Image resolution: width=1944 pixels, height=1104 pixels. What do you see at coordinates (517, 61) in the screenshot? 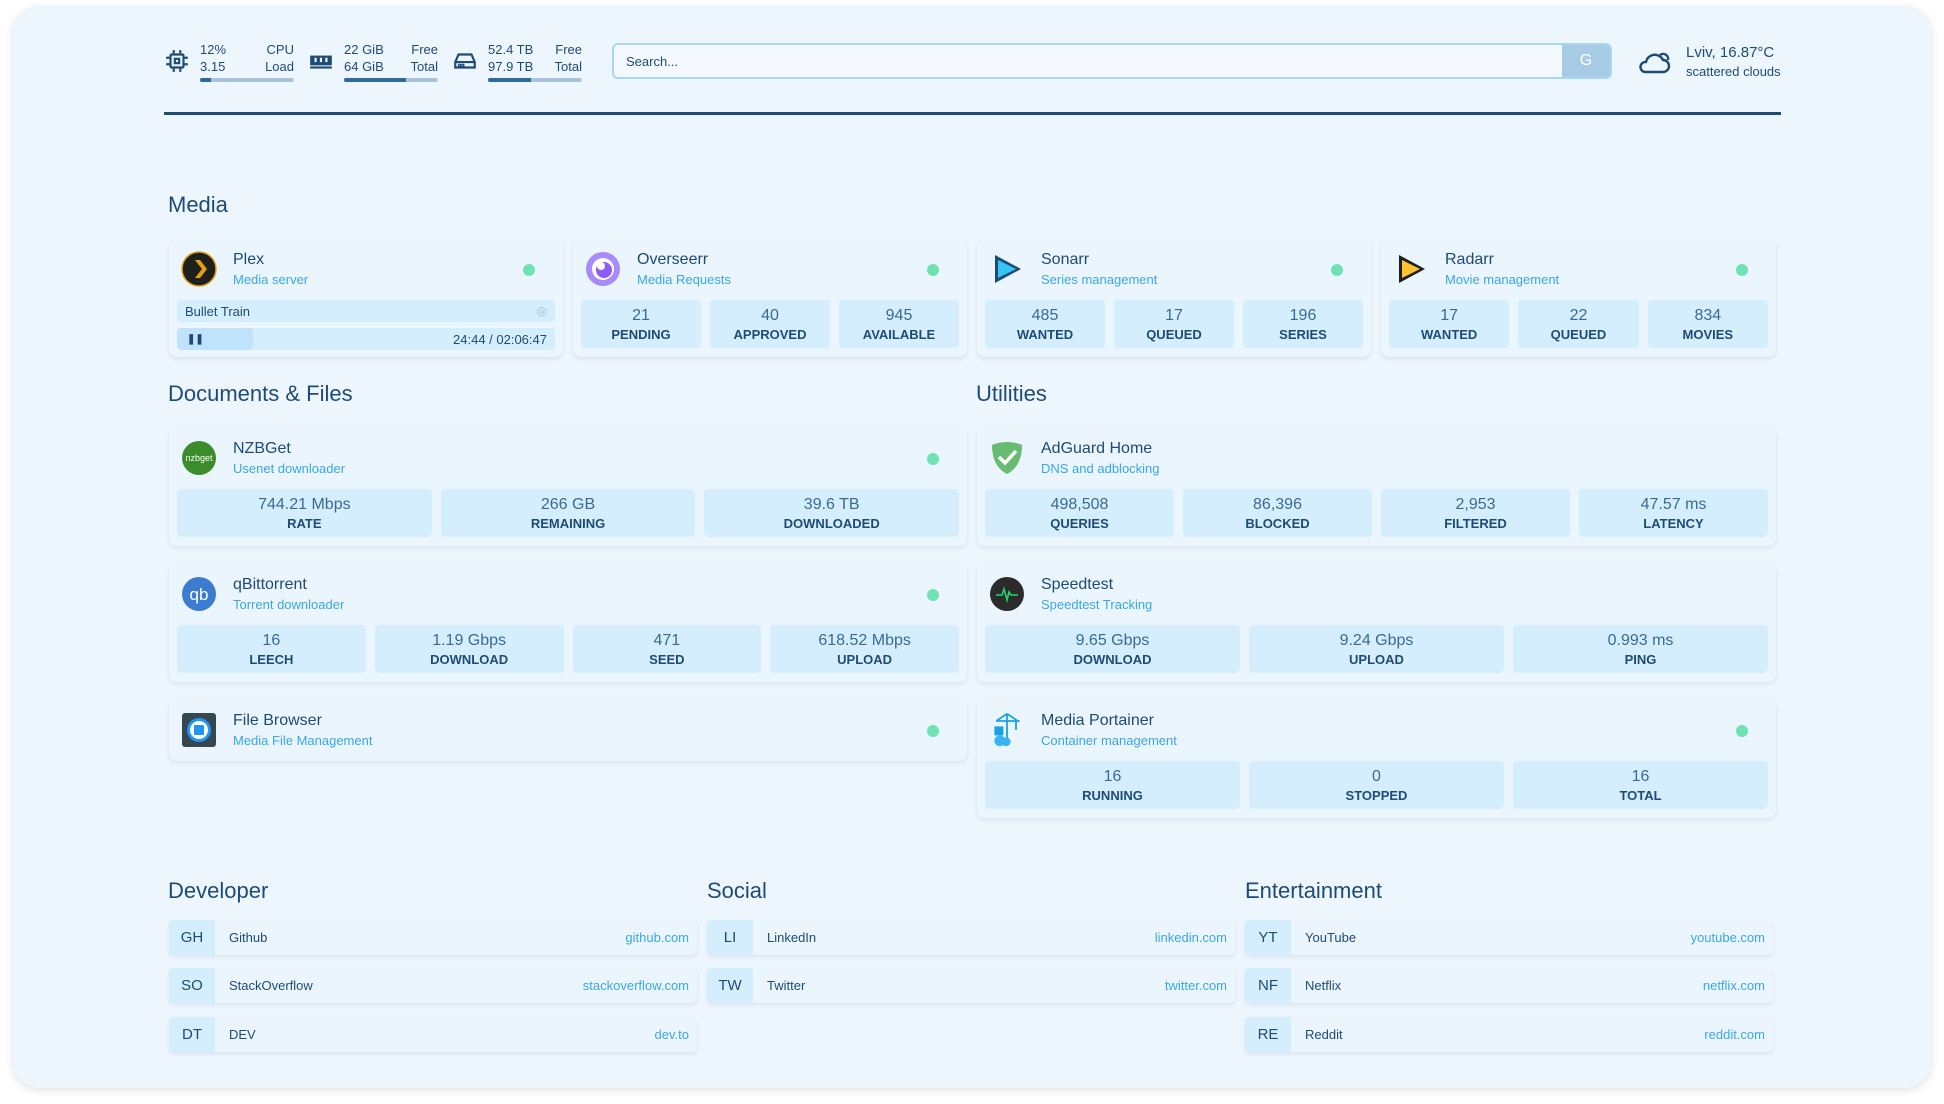
I see `disk-widget: 52.4 TB Free 97.9 TB Total` at bounding box center [517, 61].